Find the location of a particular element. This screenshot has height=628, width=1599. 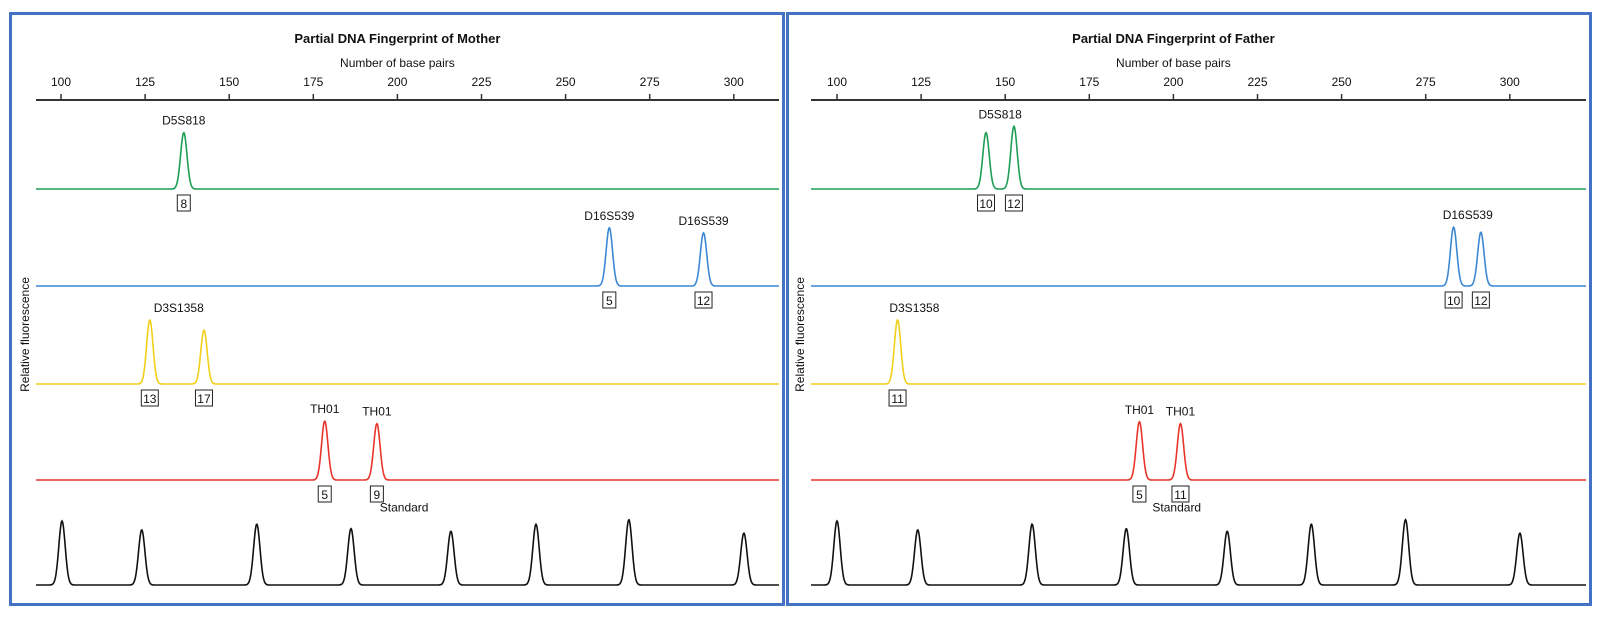

allele-label: 17 is located at coordinates (204, 399).